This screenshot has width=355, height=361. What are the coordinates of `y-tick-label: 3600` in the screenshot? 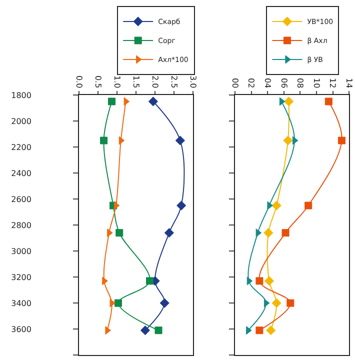 It's located at (21, 329).